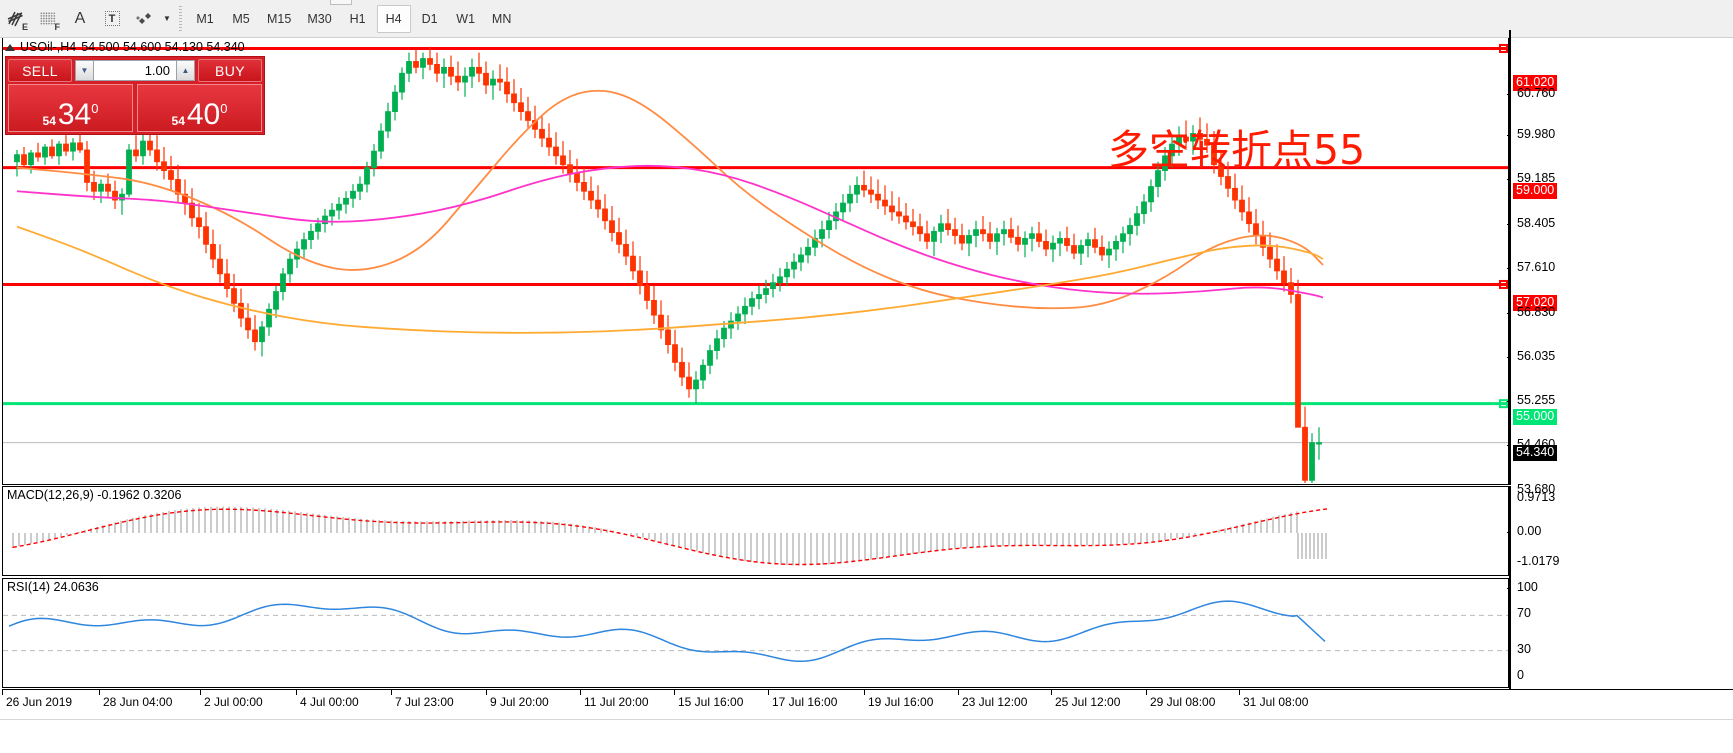 Image resolution: width=1733 pixels, height=753 pixels. Describe the element at coordinates (1237, 150) in the screenshot. I see `chart-annotation-text: 多空转折点55` at that location.